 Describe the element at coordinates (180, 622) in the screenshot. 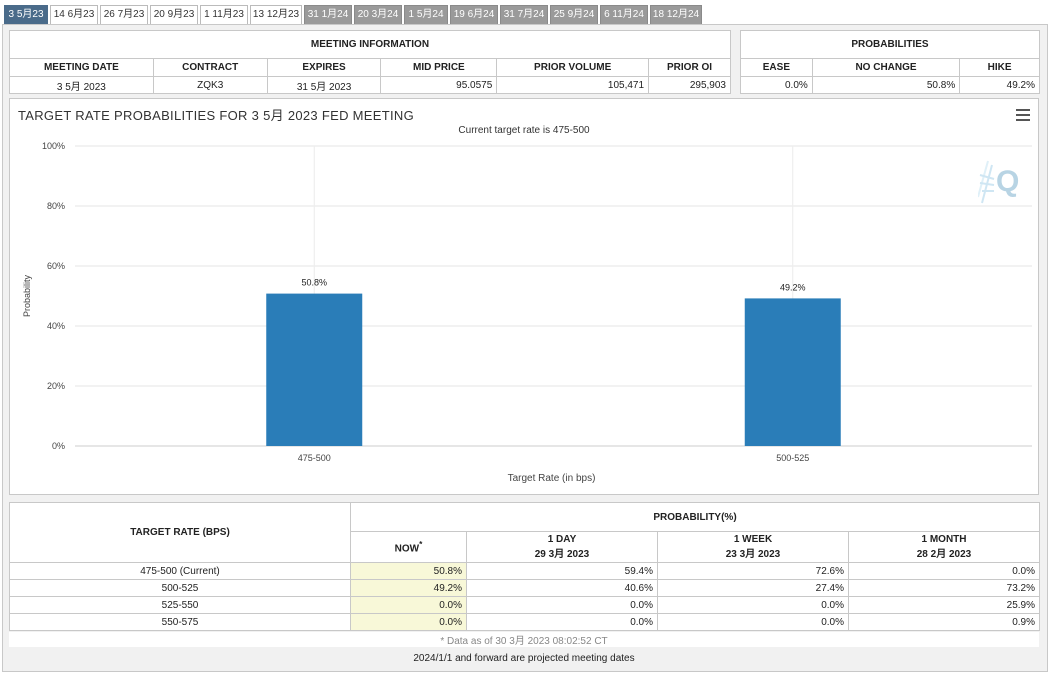

I see `target-rate-cell: 550-575` at that location.